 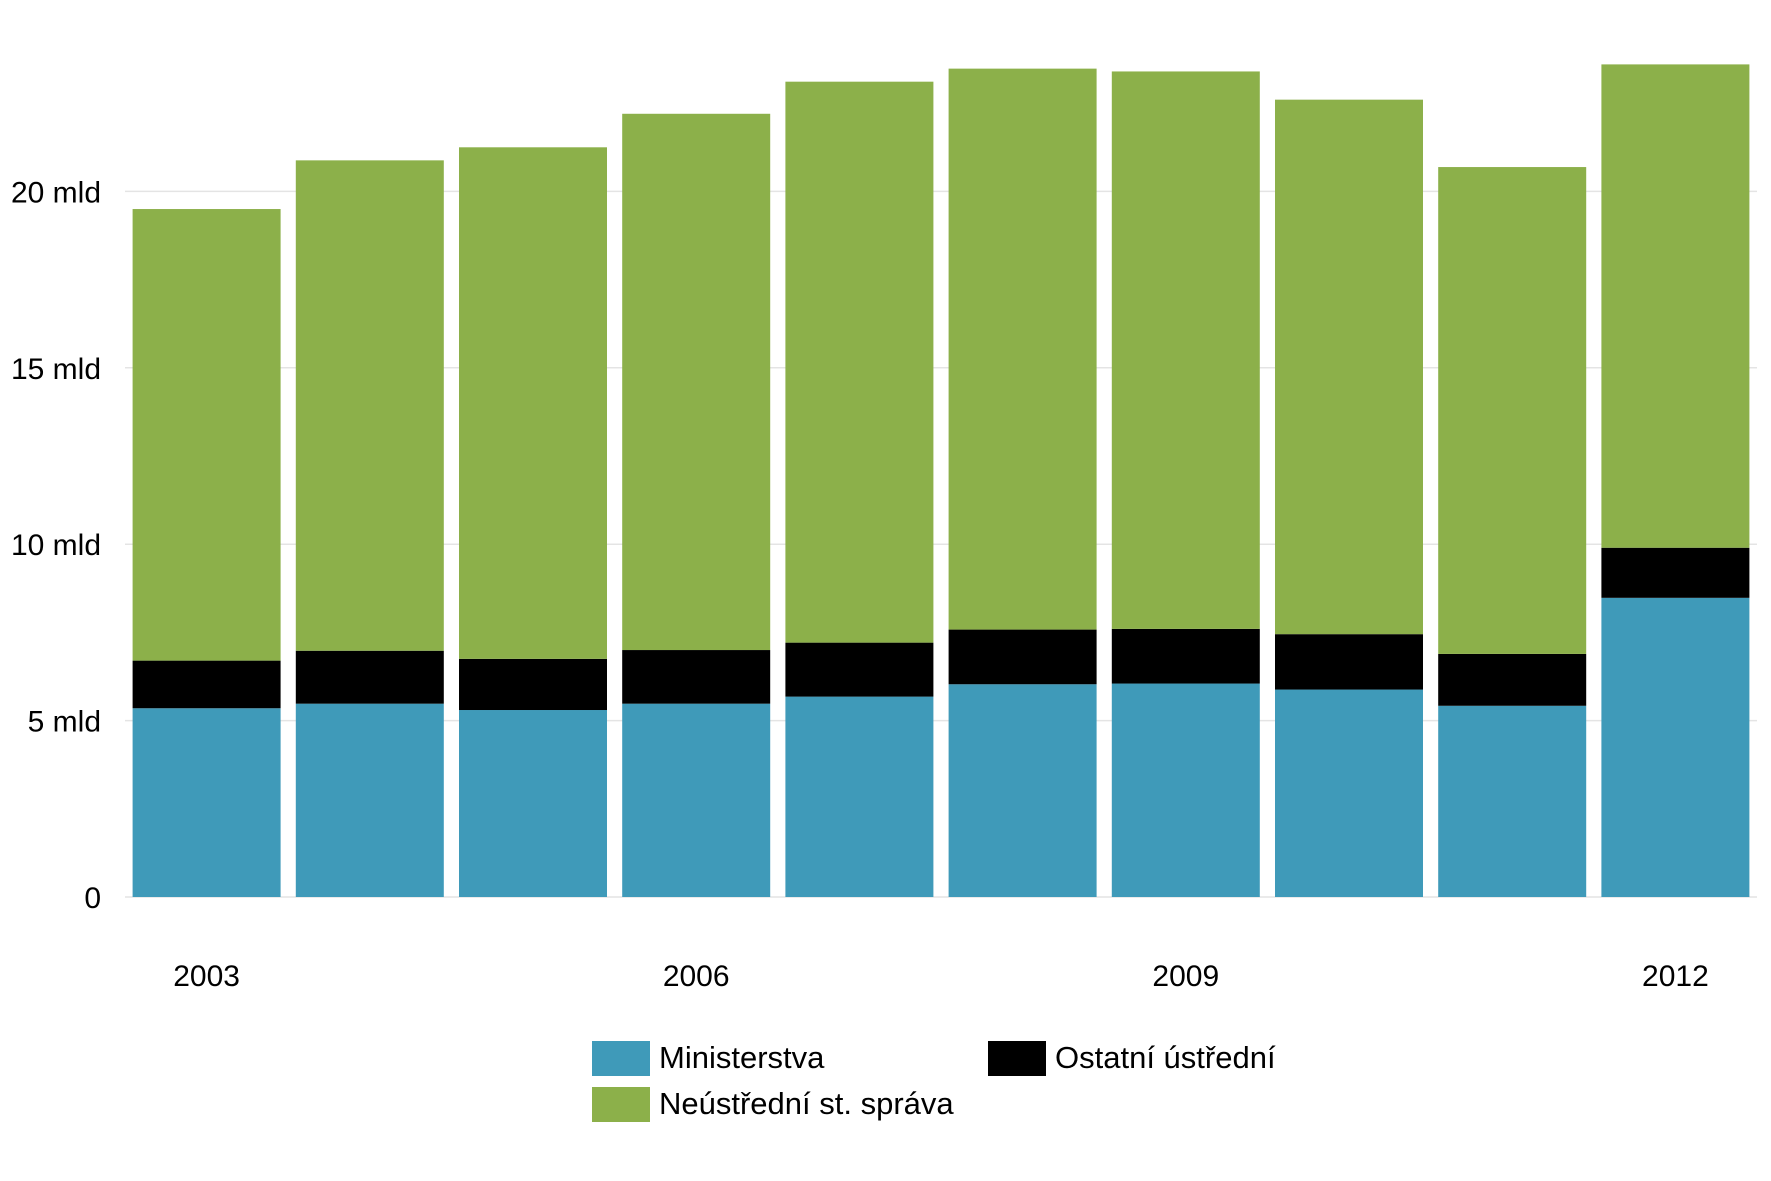 I want to click on bar-ostatni-ustredni-2012, so click(x=1675, y=572).